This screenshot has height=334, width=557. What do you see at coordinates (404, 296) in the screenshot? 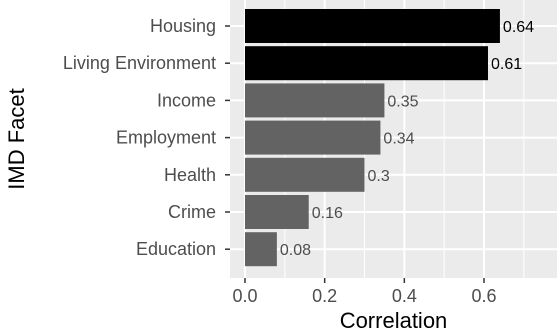
I see `x-tick-label: 0.4` at bounding box center [404, 296].